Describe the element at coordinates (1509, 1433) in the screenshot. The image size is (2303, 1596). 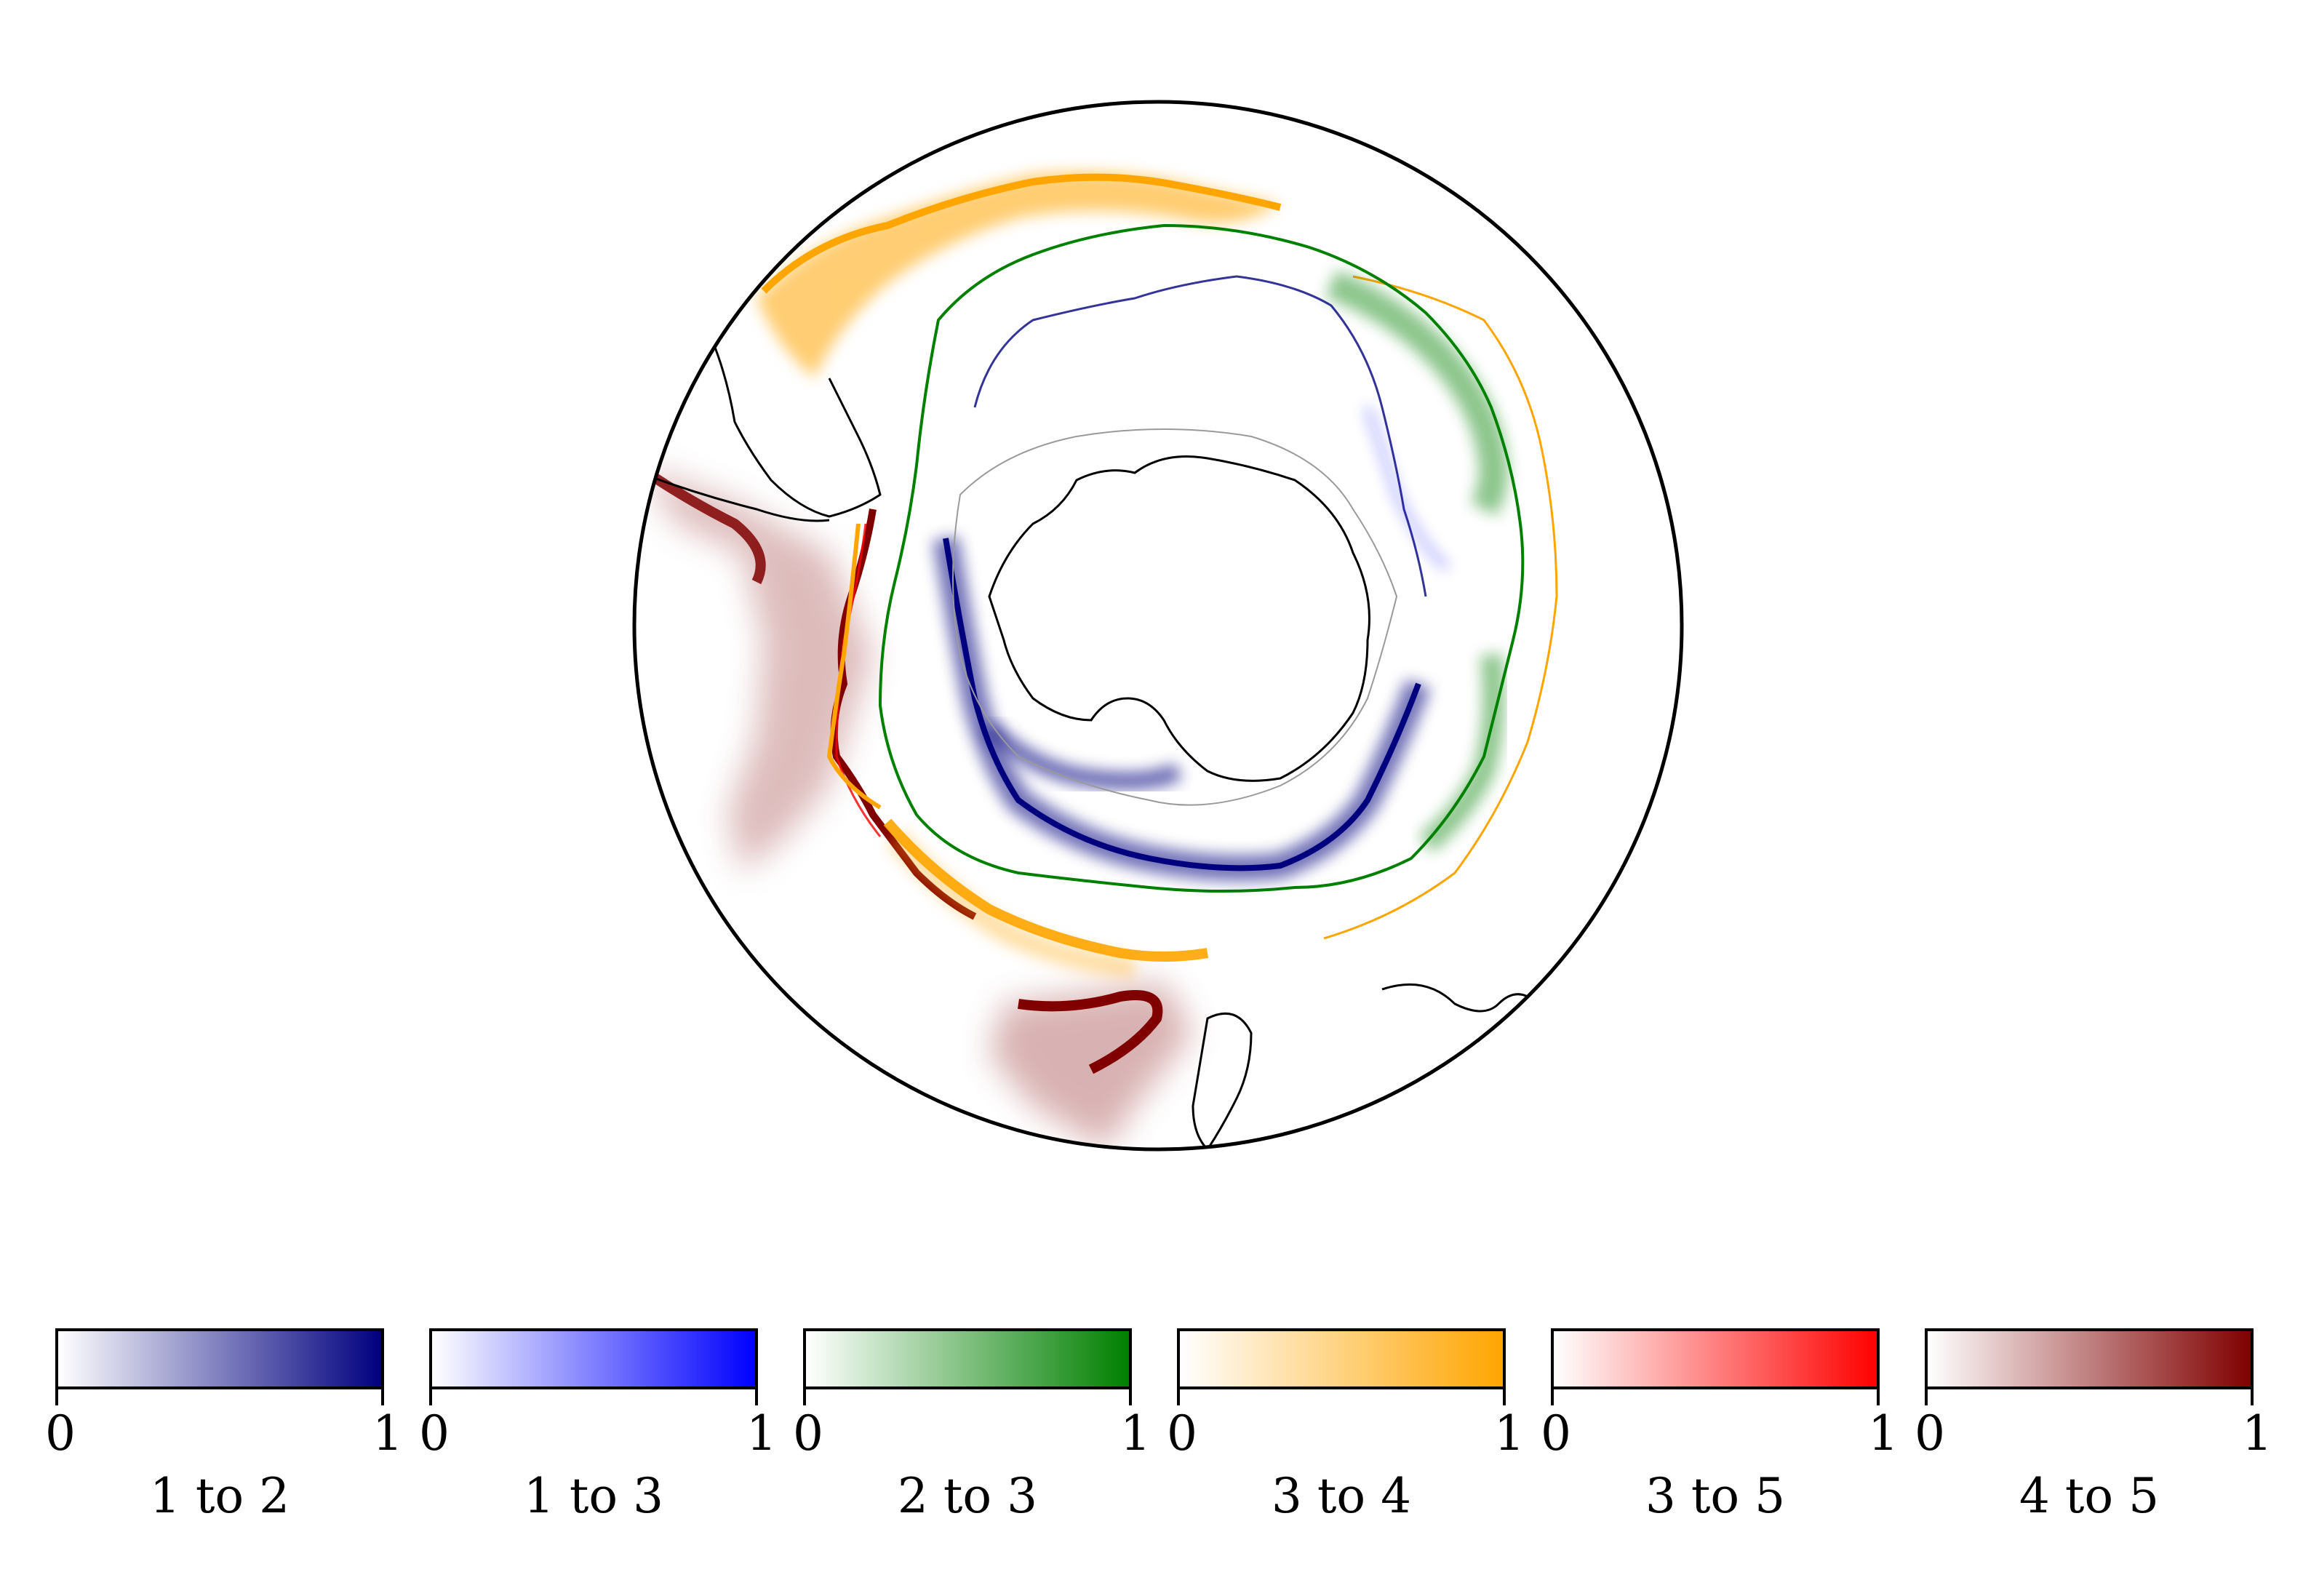
I see `colorbar-3-to-4-tick-label-max: 1` at that location.